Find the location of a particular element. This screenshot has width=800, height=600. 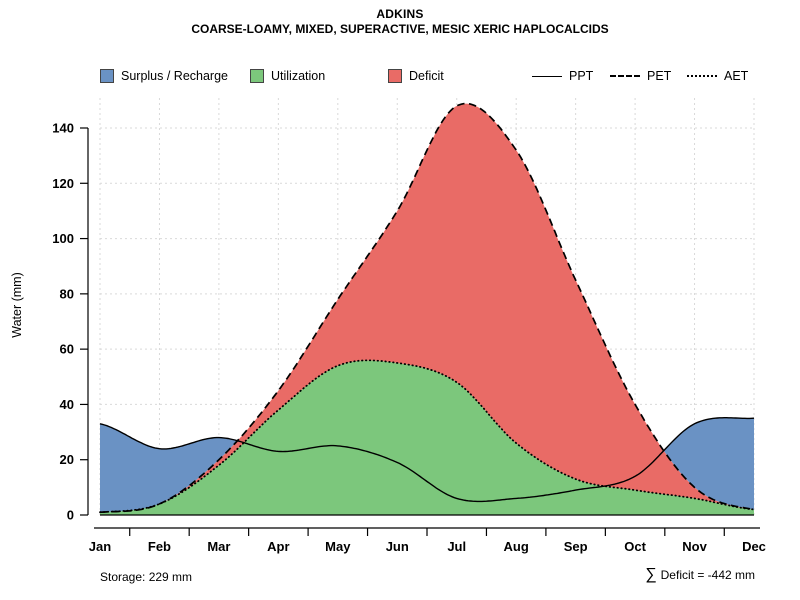

svg-text: Oct is located at coordinates (635, 546).